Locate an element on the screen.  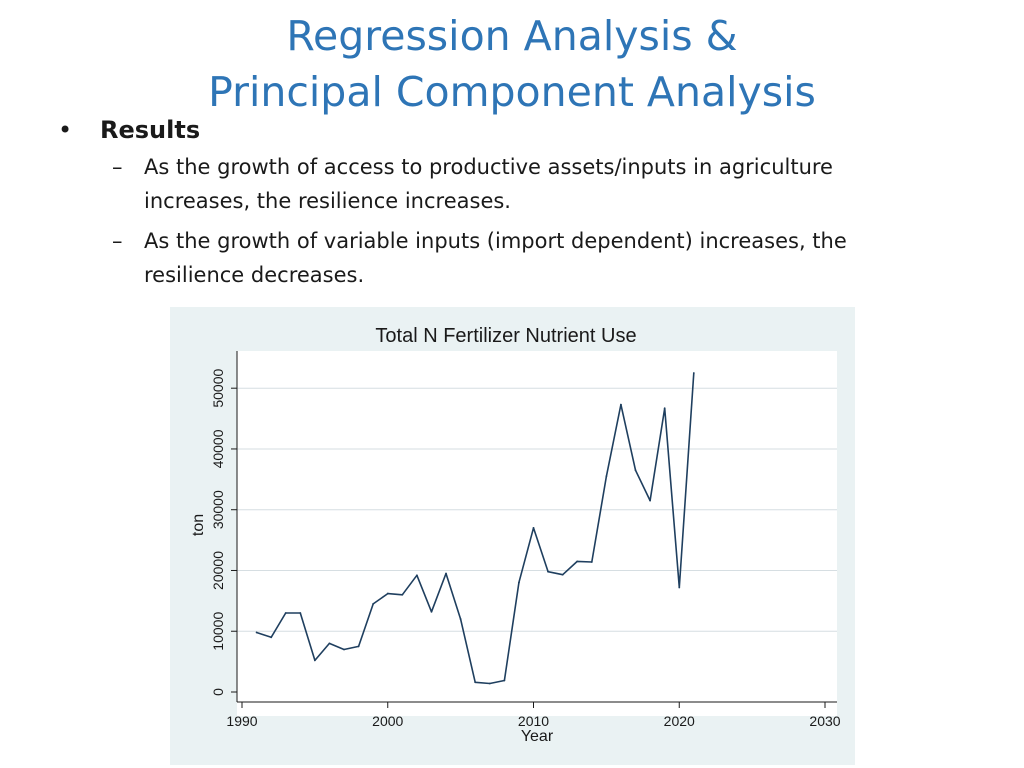
bullet-results: • Results is located at coordinates (508, 130).